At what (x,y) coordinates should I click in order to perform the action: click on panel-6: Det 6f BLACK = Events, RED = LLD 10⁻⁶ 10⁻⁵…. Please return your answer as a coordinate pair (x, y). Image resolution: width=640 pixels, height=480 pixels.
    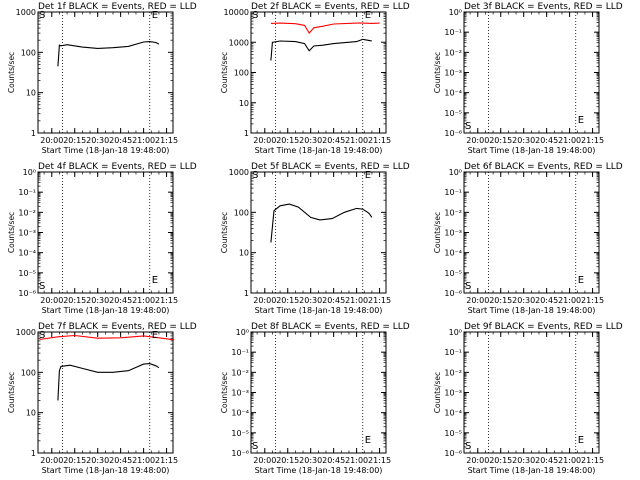
    Looking at the image, I should click on (528, 238).